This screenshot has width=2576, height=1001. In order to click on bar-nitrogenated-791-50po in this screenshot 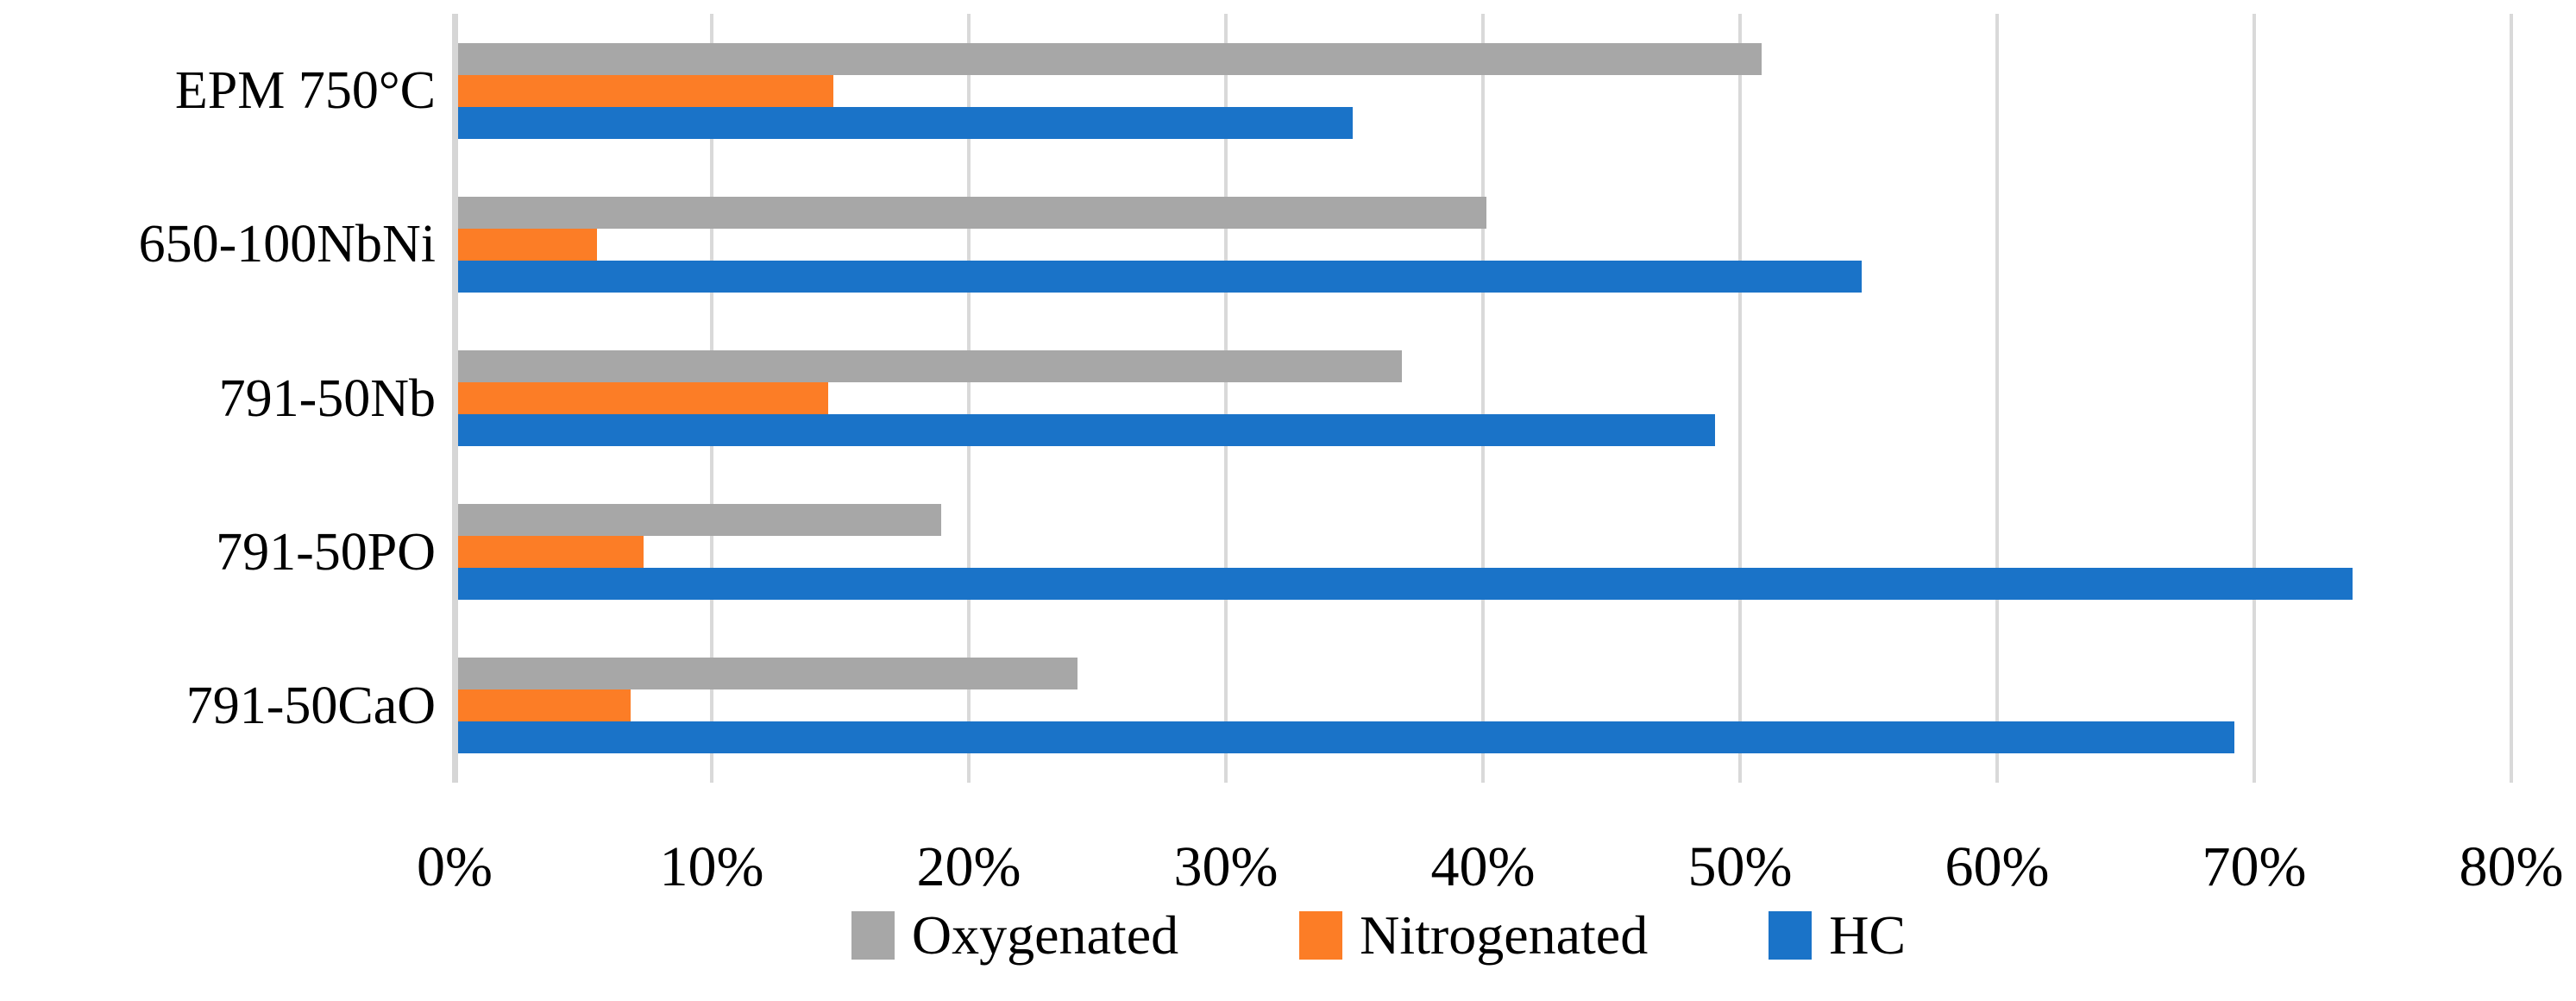, I will do `click(551, 552)`.